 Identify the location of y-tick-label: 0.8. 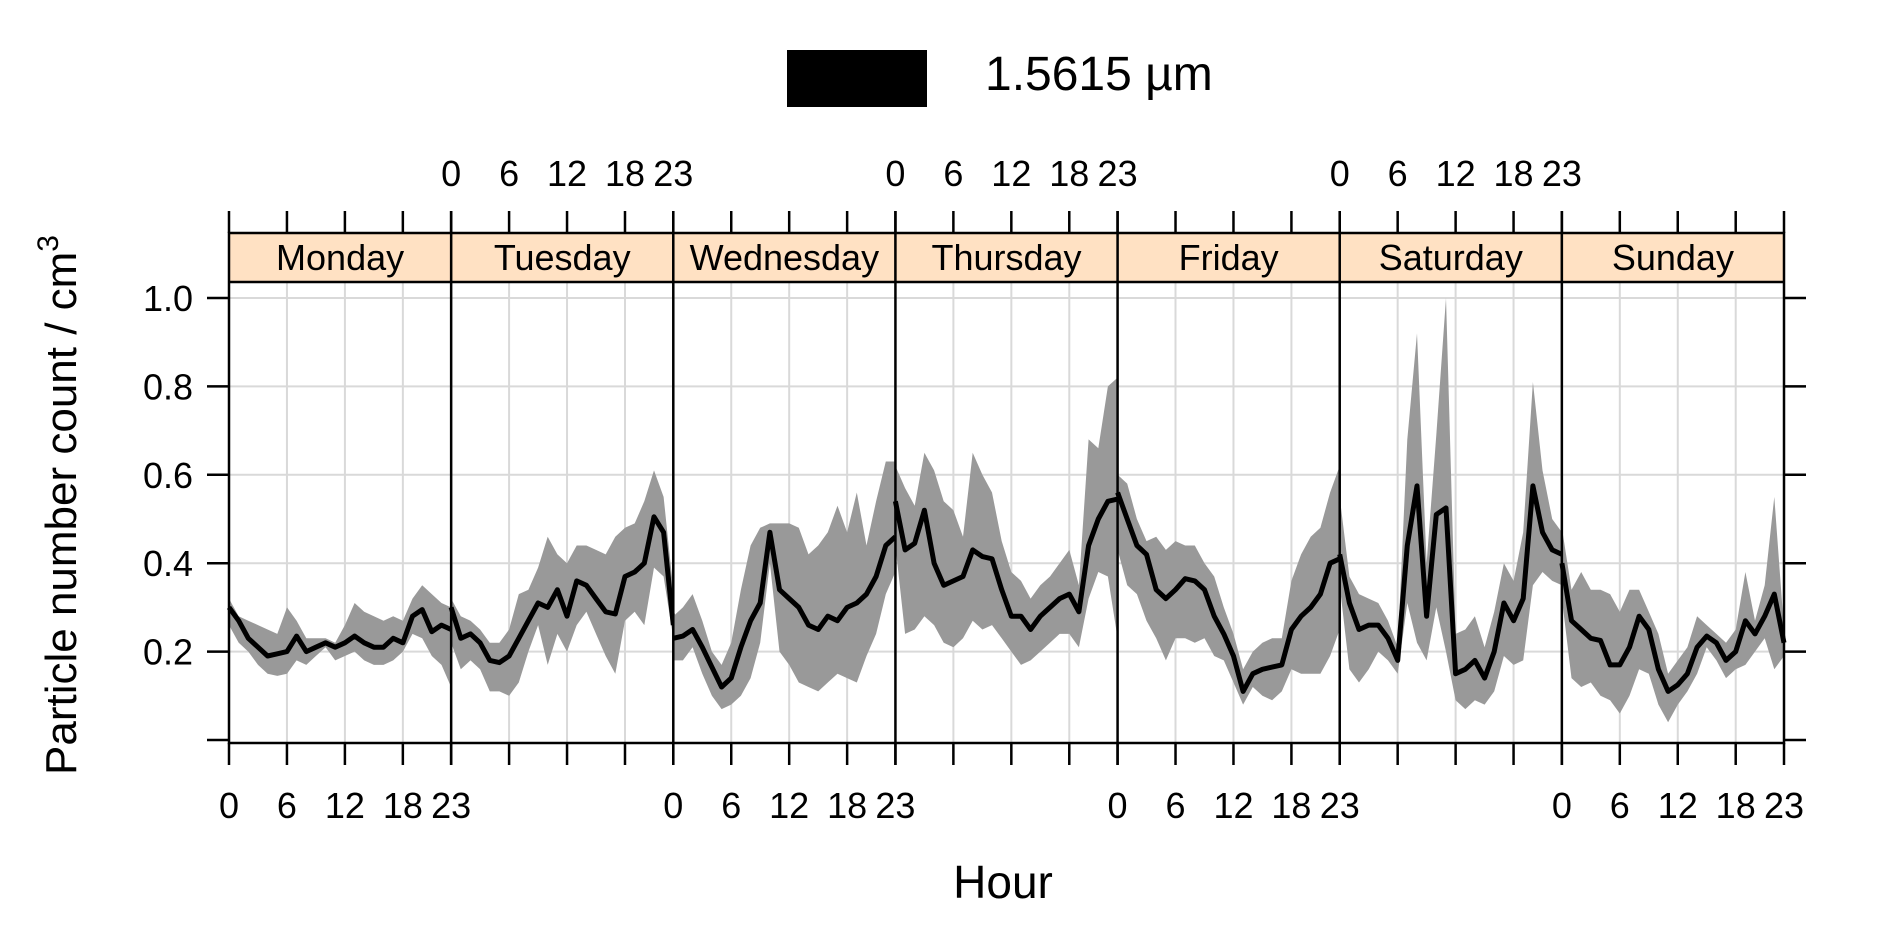
(168, 386).